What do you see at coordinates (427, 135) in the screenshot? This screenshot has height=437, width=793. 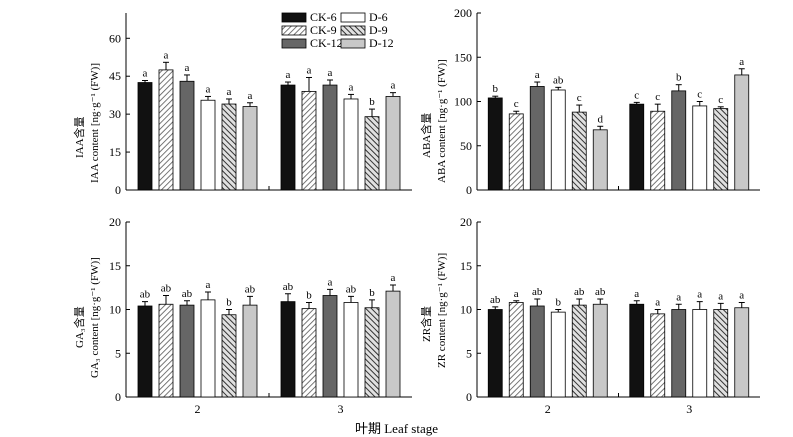 I see `y-axis-label-aba-cn: ABA含量` at bounding box center [427, 135].